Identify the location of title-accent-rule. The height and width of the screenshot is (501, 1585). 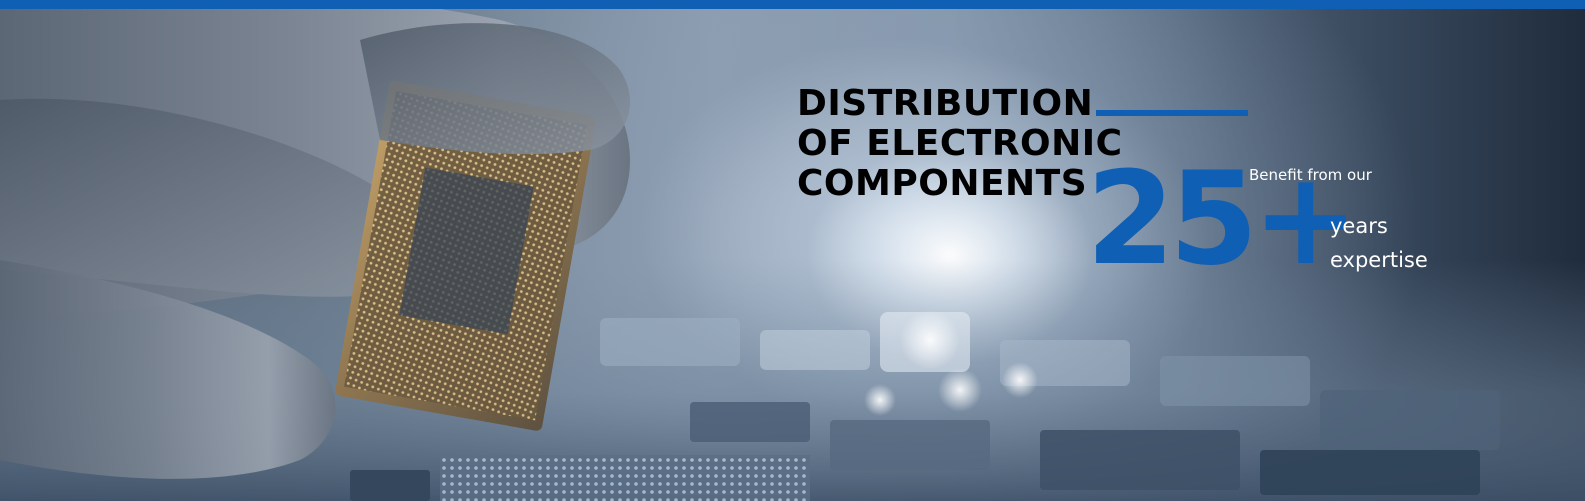
(1172, 113).